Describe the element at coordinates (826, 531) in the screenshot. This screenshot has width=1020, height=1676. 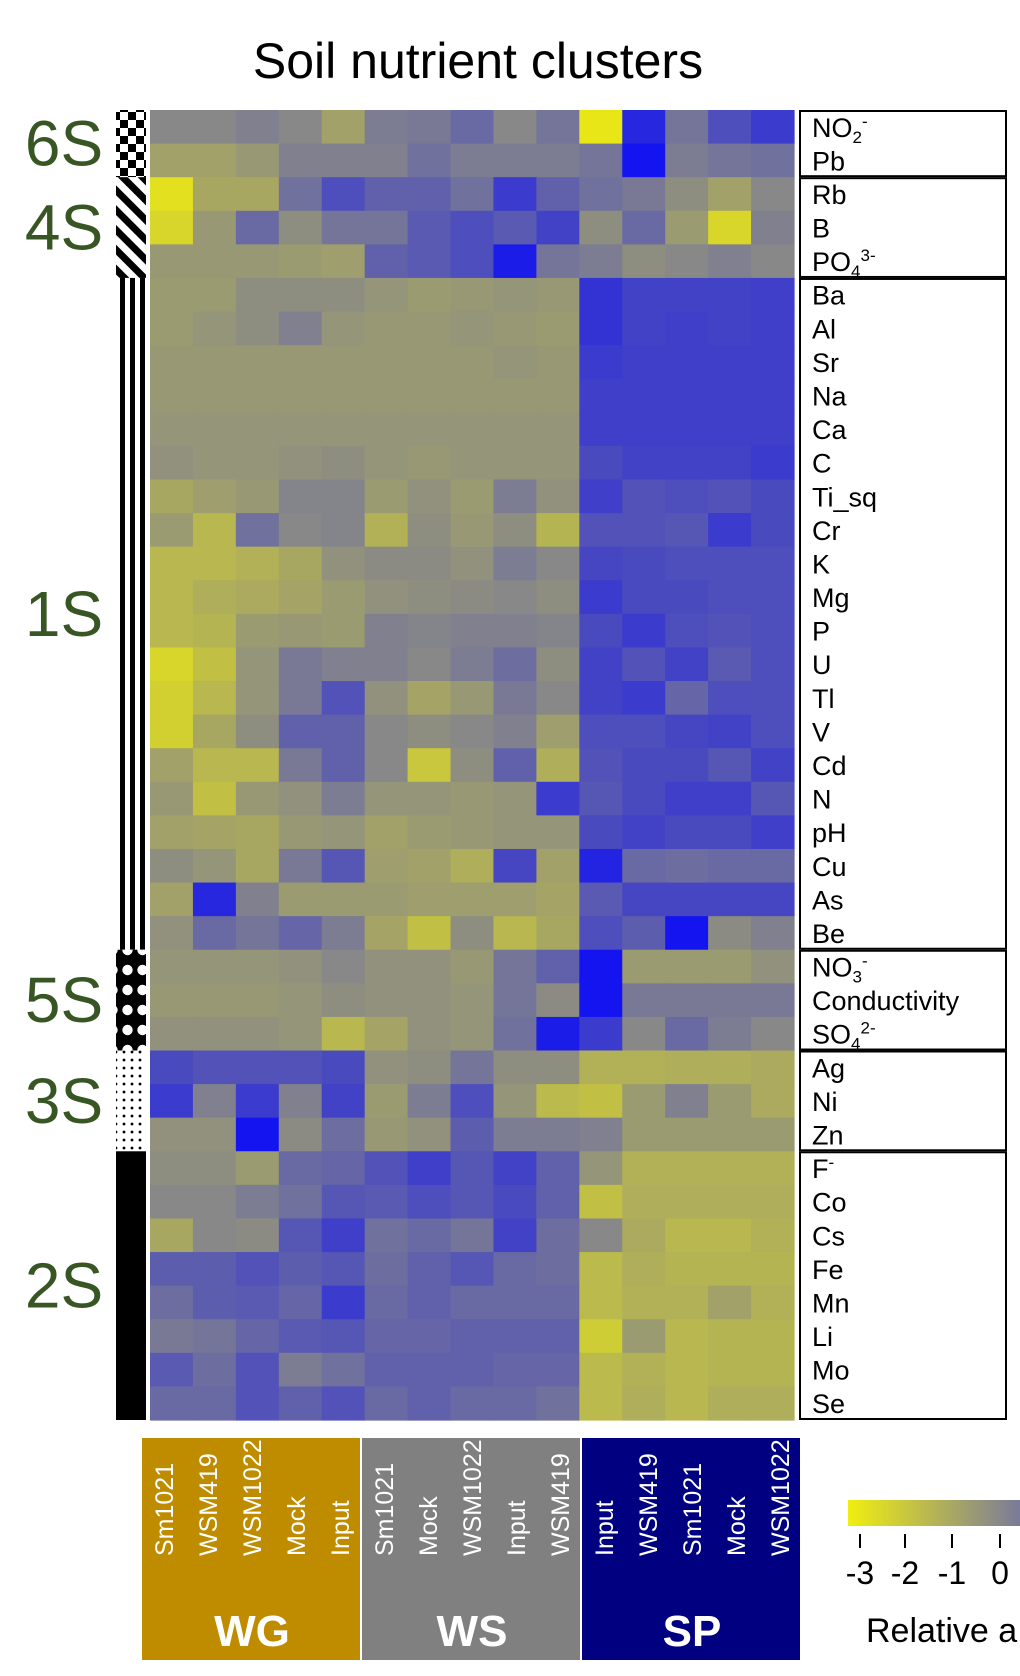
I see `row-label: Cr` at that location.